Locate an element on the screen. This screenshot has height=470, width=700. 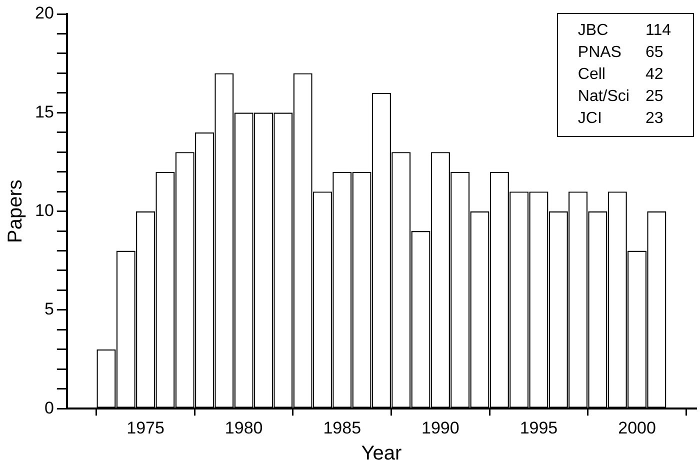
y-axis-title: Papers is located at coordinates (15, 211).